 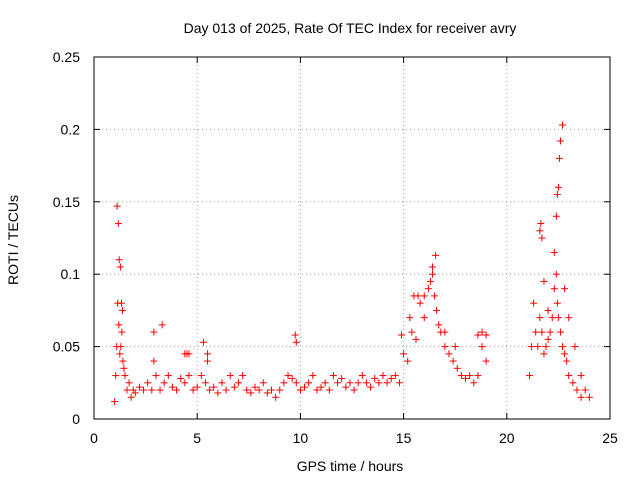 I want to click on y-tick-label: 0.2, so click(x=71, y=129).